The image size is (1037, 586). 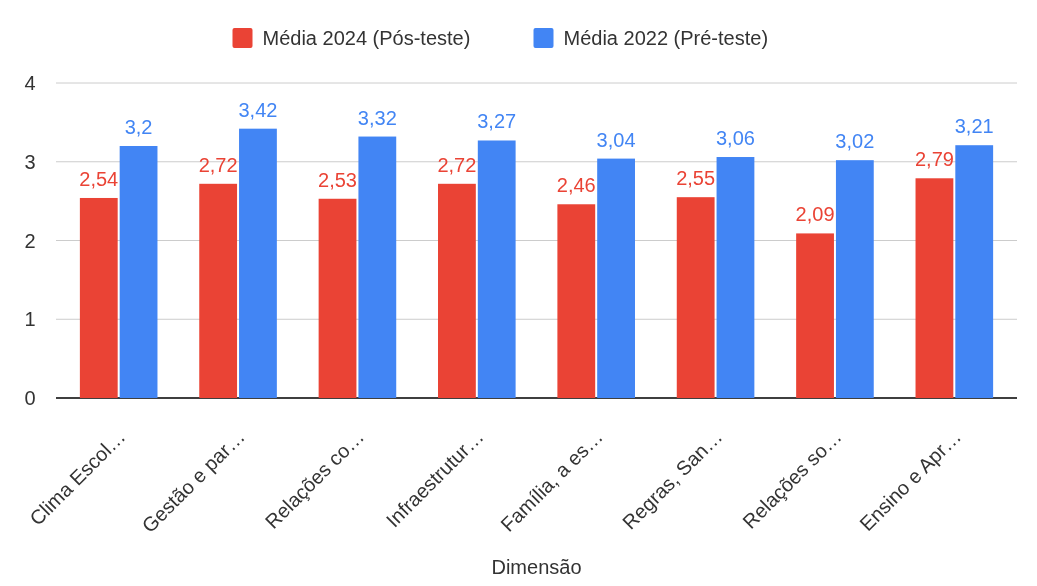 What do you see at coordinates (258, 109) in the screenshot?
I see `data-label: 3,42` at bounding box center [258, 109].